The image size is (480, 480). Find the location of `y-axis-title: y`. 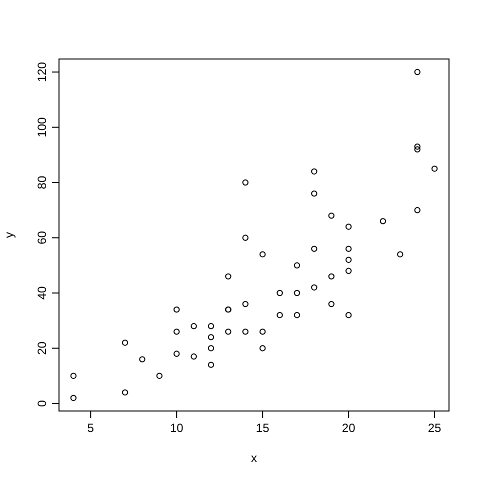

y-axis-title: y is located at coordinates (9, 235).